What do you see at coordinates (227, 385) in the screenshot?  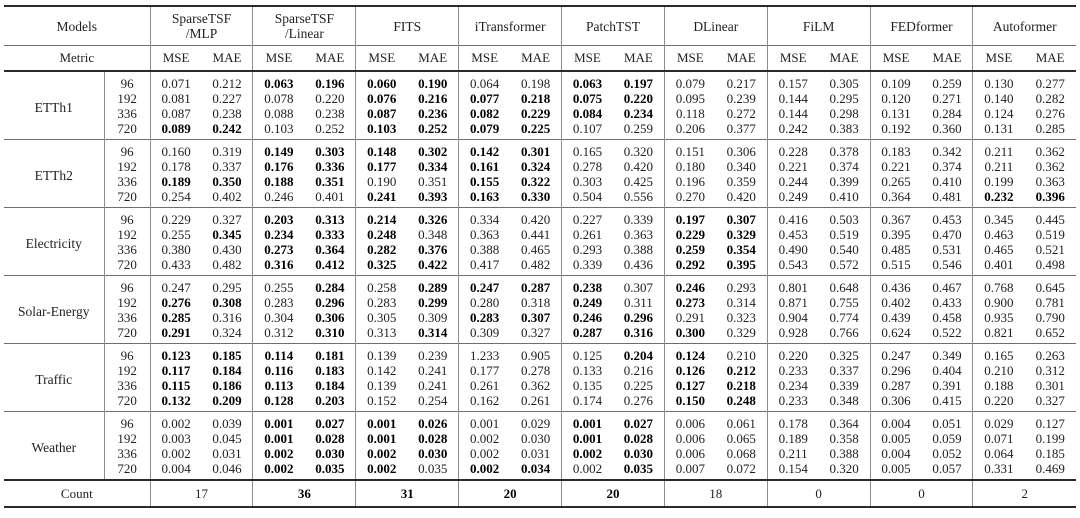 I see `mae-value: 0.186` at bounding box center [227, 385].